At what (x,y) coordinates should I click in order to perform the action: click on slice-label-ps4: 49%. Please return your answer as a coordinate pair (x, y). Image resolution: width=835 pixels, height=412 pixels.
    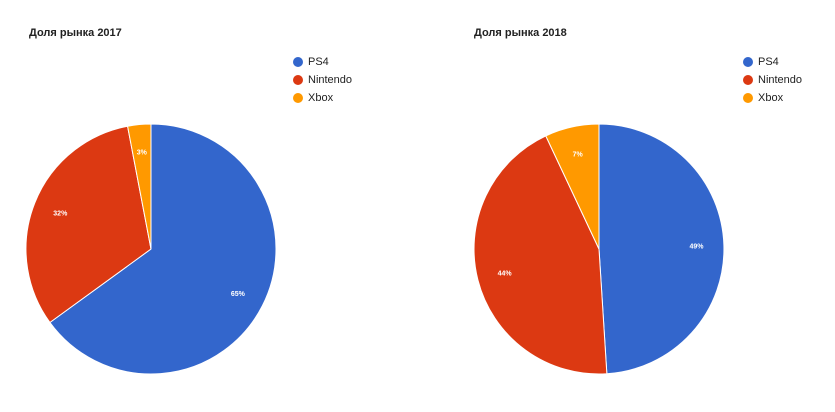
    Looking at the image, I should click on (696, 246).